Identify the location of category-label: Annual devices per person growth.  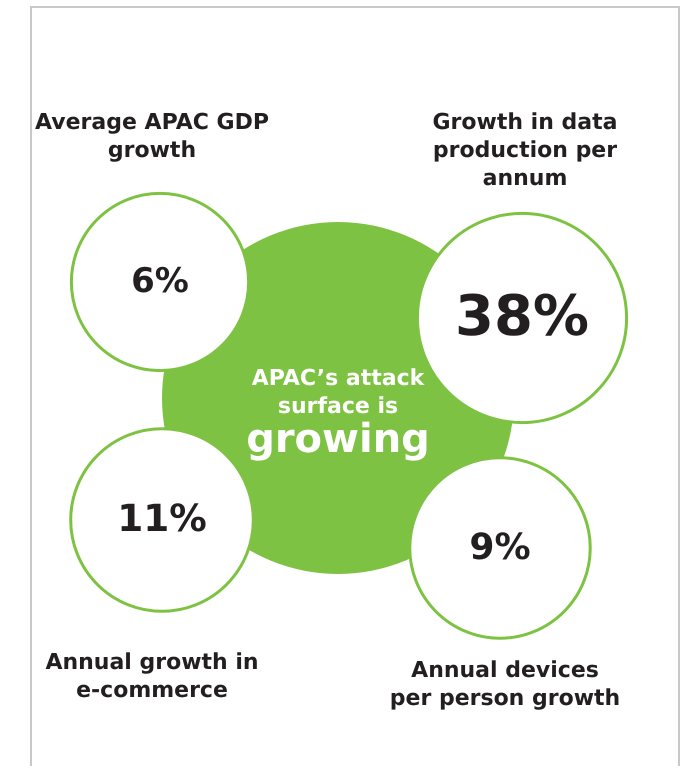
(505, 684).